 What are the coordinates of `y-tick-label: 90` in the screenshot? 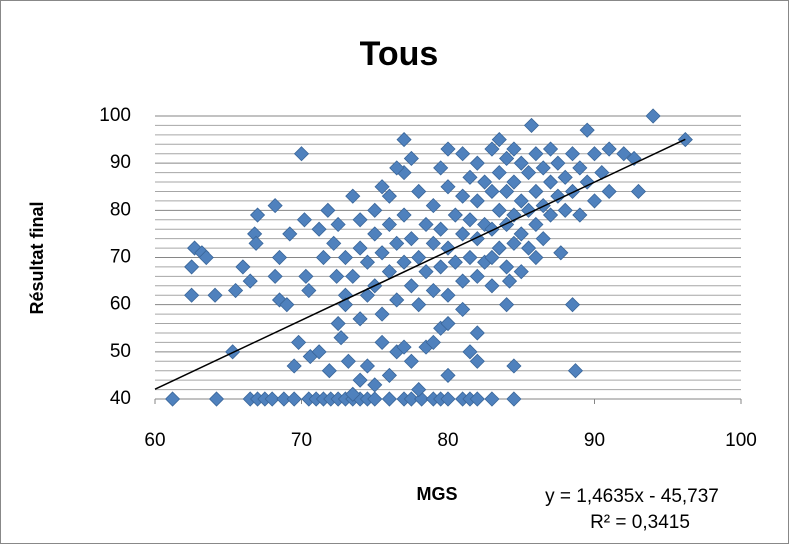 It's located at (120, 162).